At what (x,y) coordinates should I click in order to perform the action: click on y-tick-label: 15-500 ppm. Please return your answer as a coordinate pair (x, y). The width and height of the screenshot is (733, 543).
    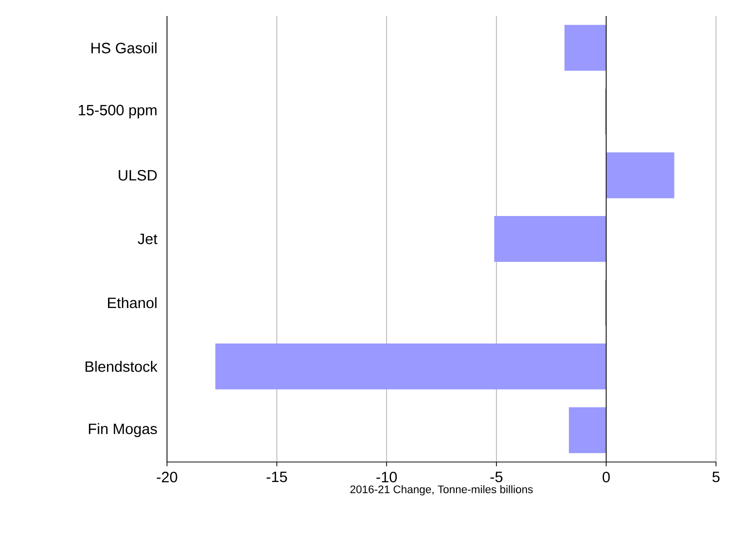
    Looking at the image, I should click on (117, 111).